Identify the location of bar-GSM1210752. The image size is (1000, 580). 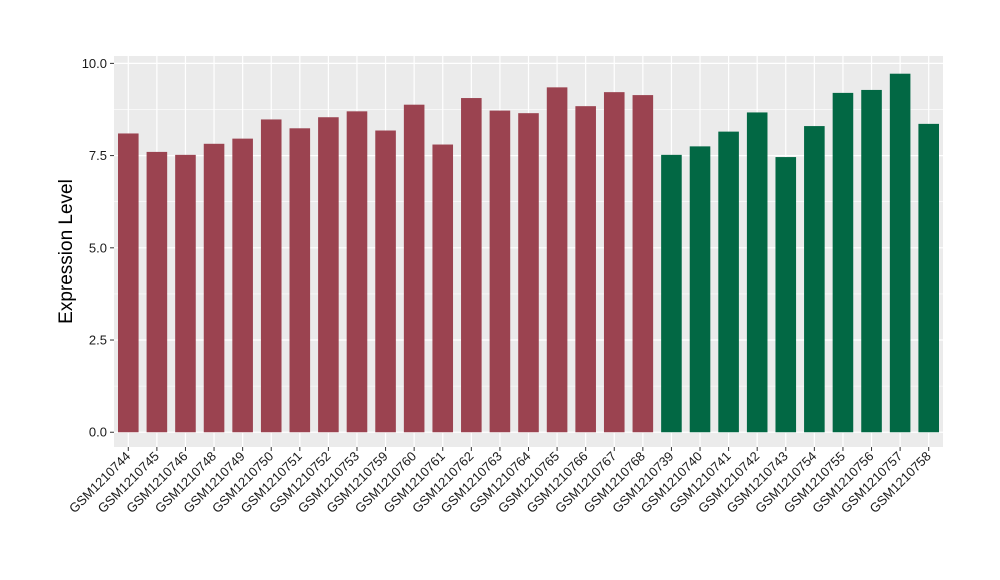
(328, 275).